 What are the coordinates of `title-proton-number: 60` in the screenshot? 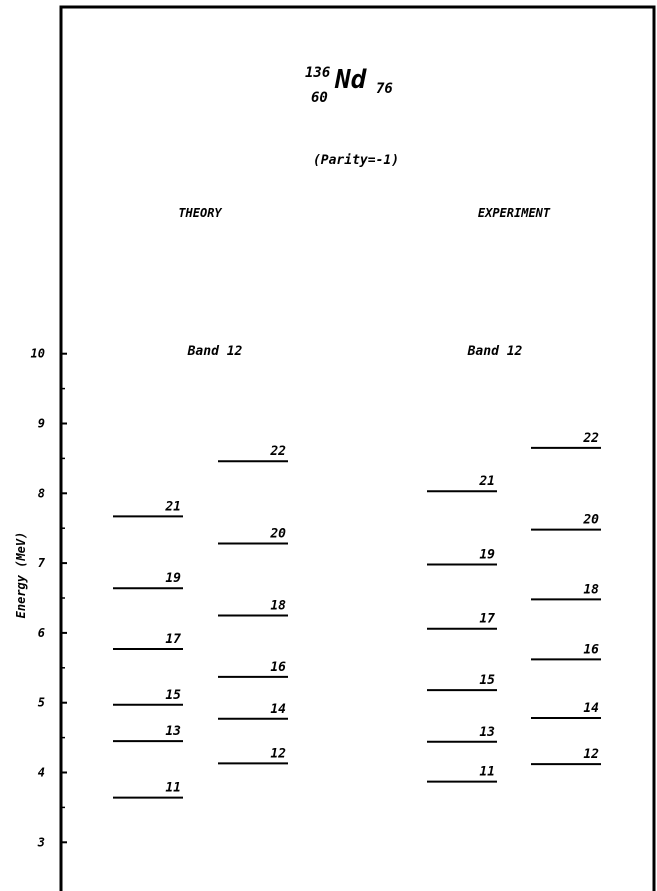 It's located at (319, 98).